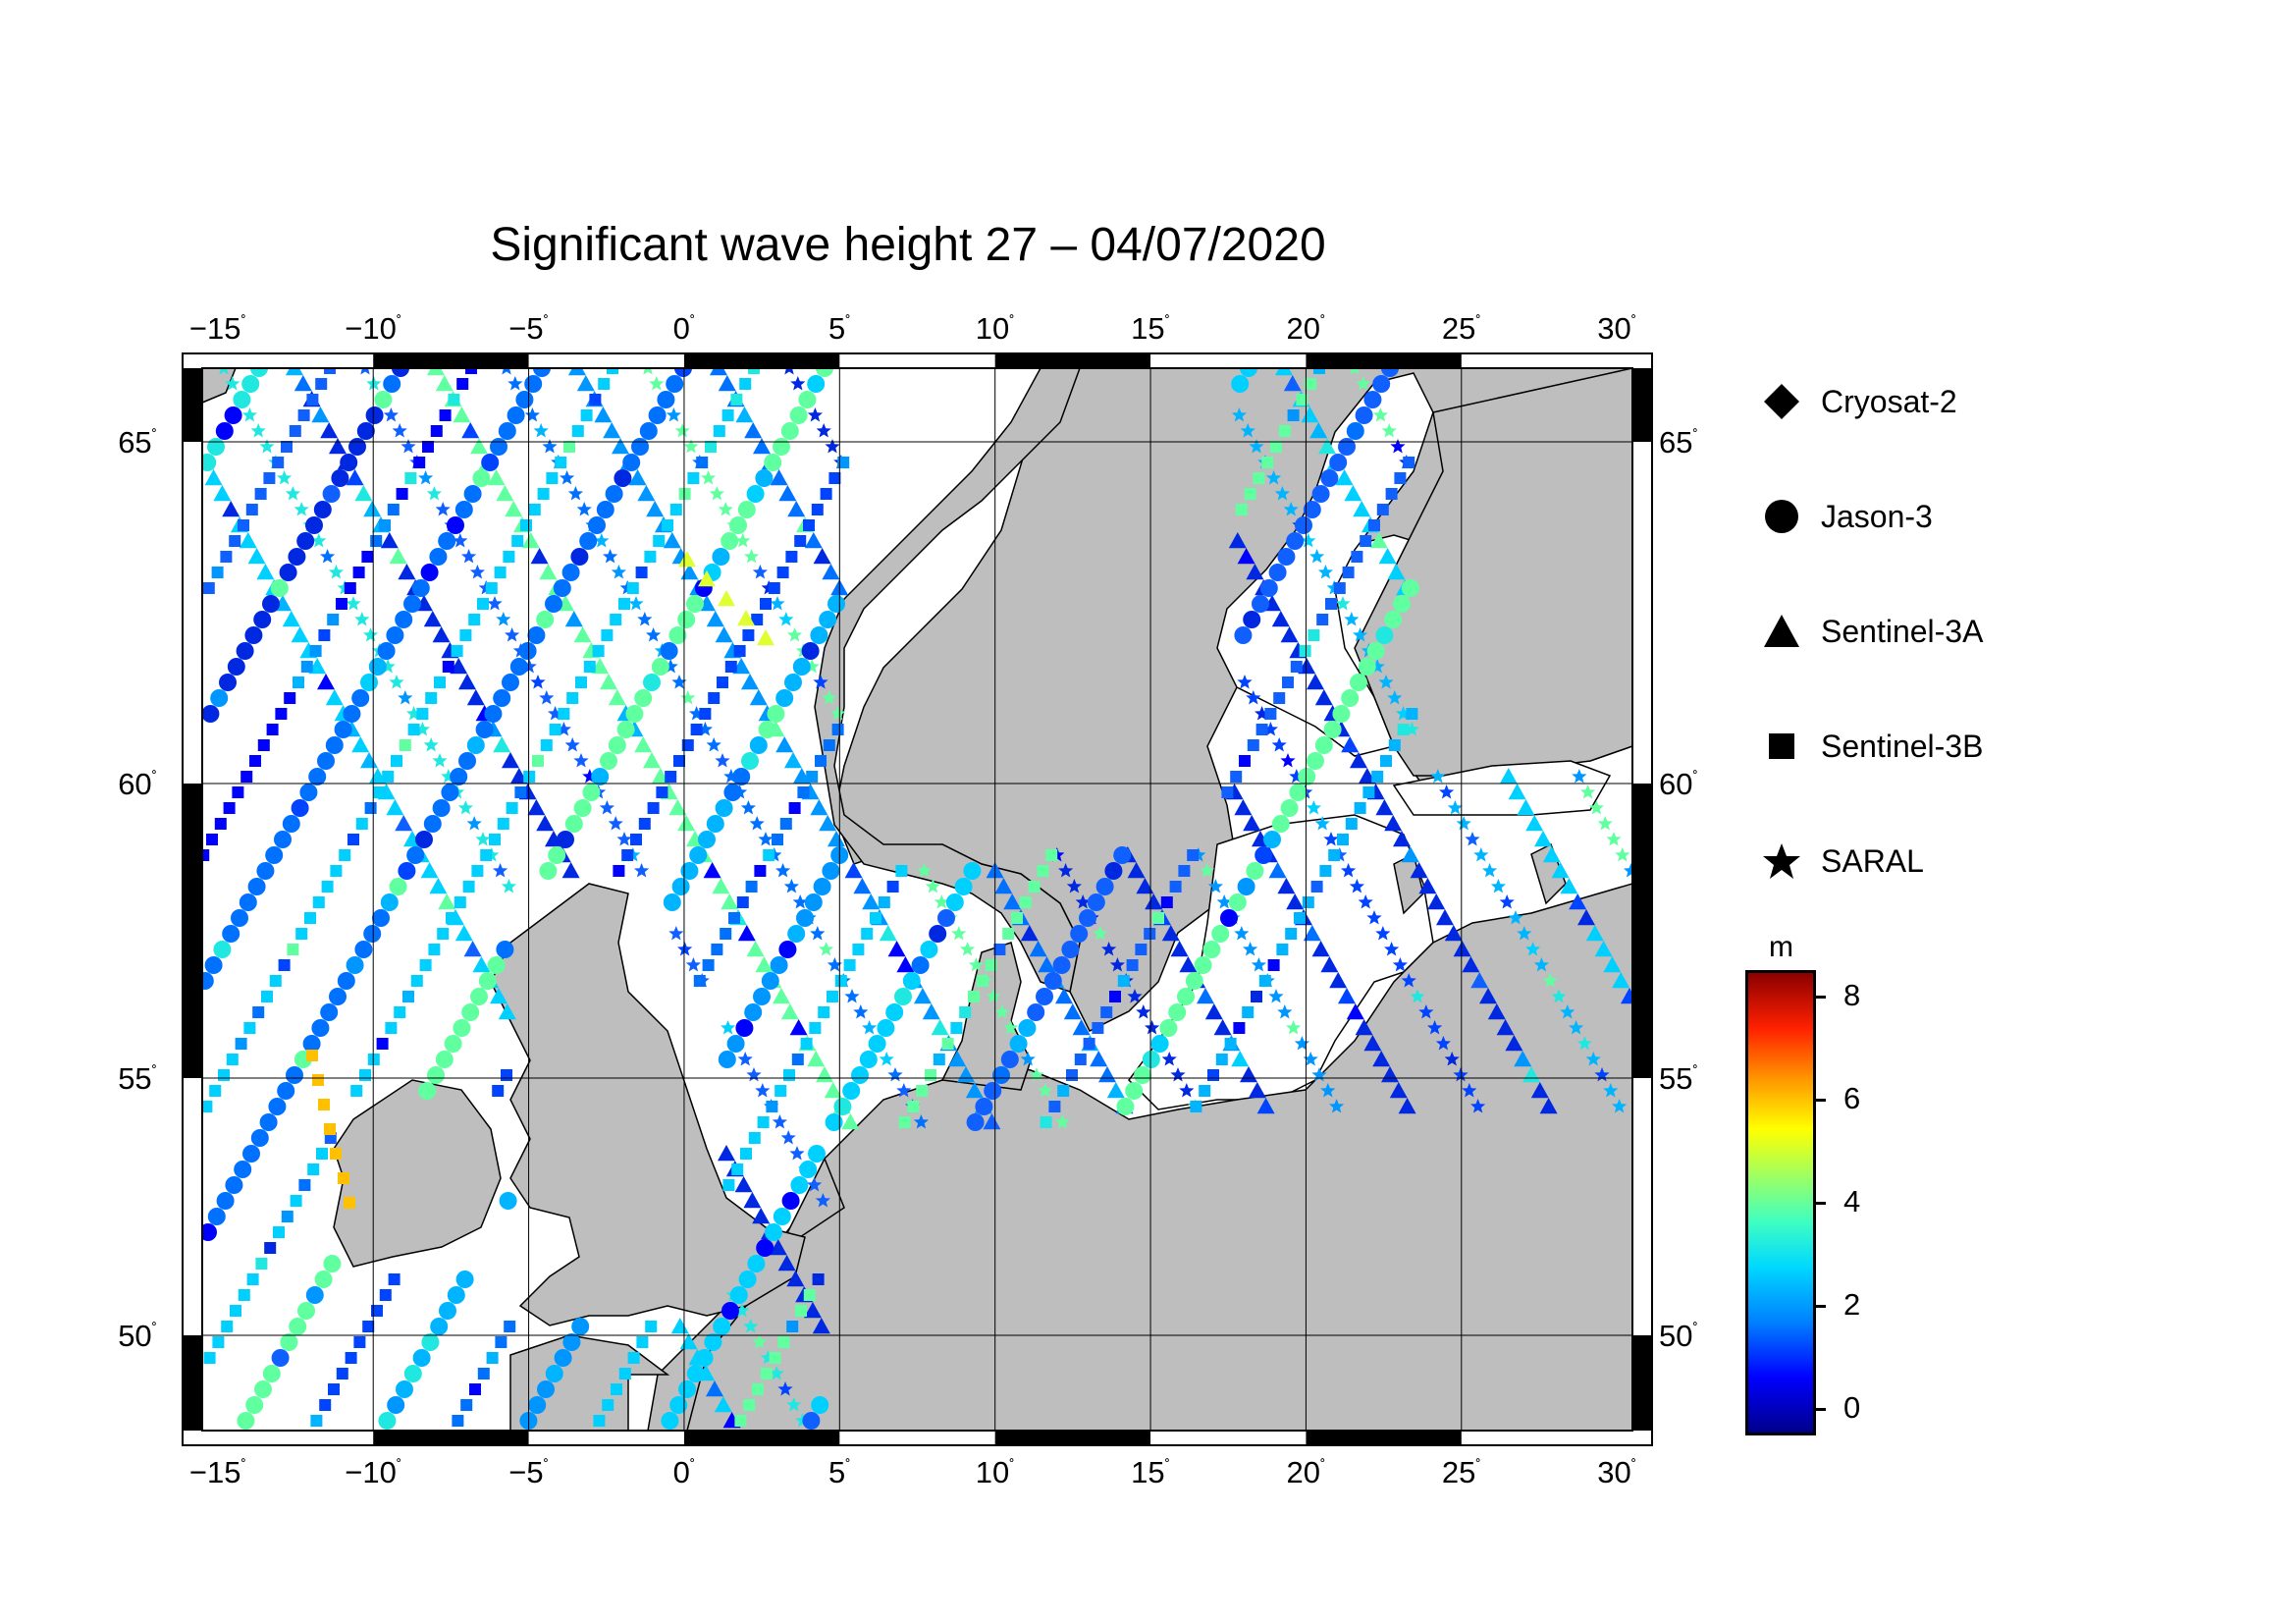 This screenshot has height=1623, width=2296. Describe the element at coordinates (1678, 442) in the screenshot. I see `latitude-label: 65˚` at that location.